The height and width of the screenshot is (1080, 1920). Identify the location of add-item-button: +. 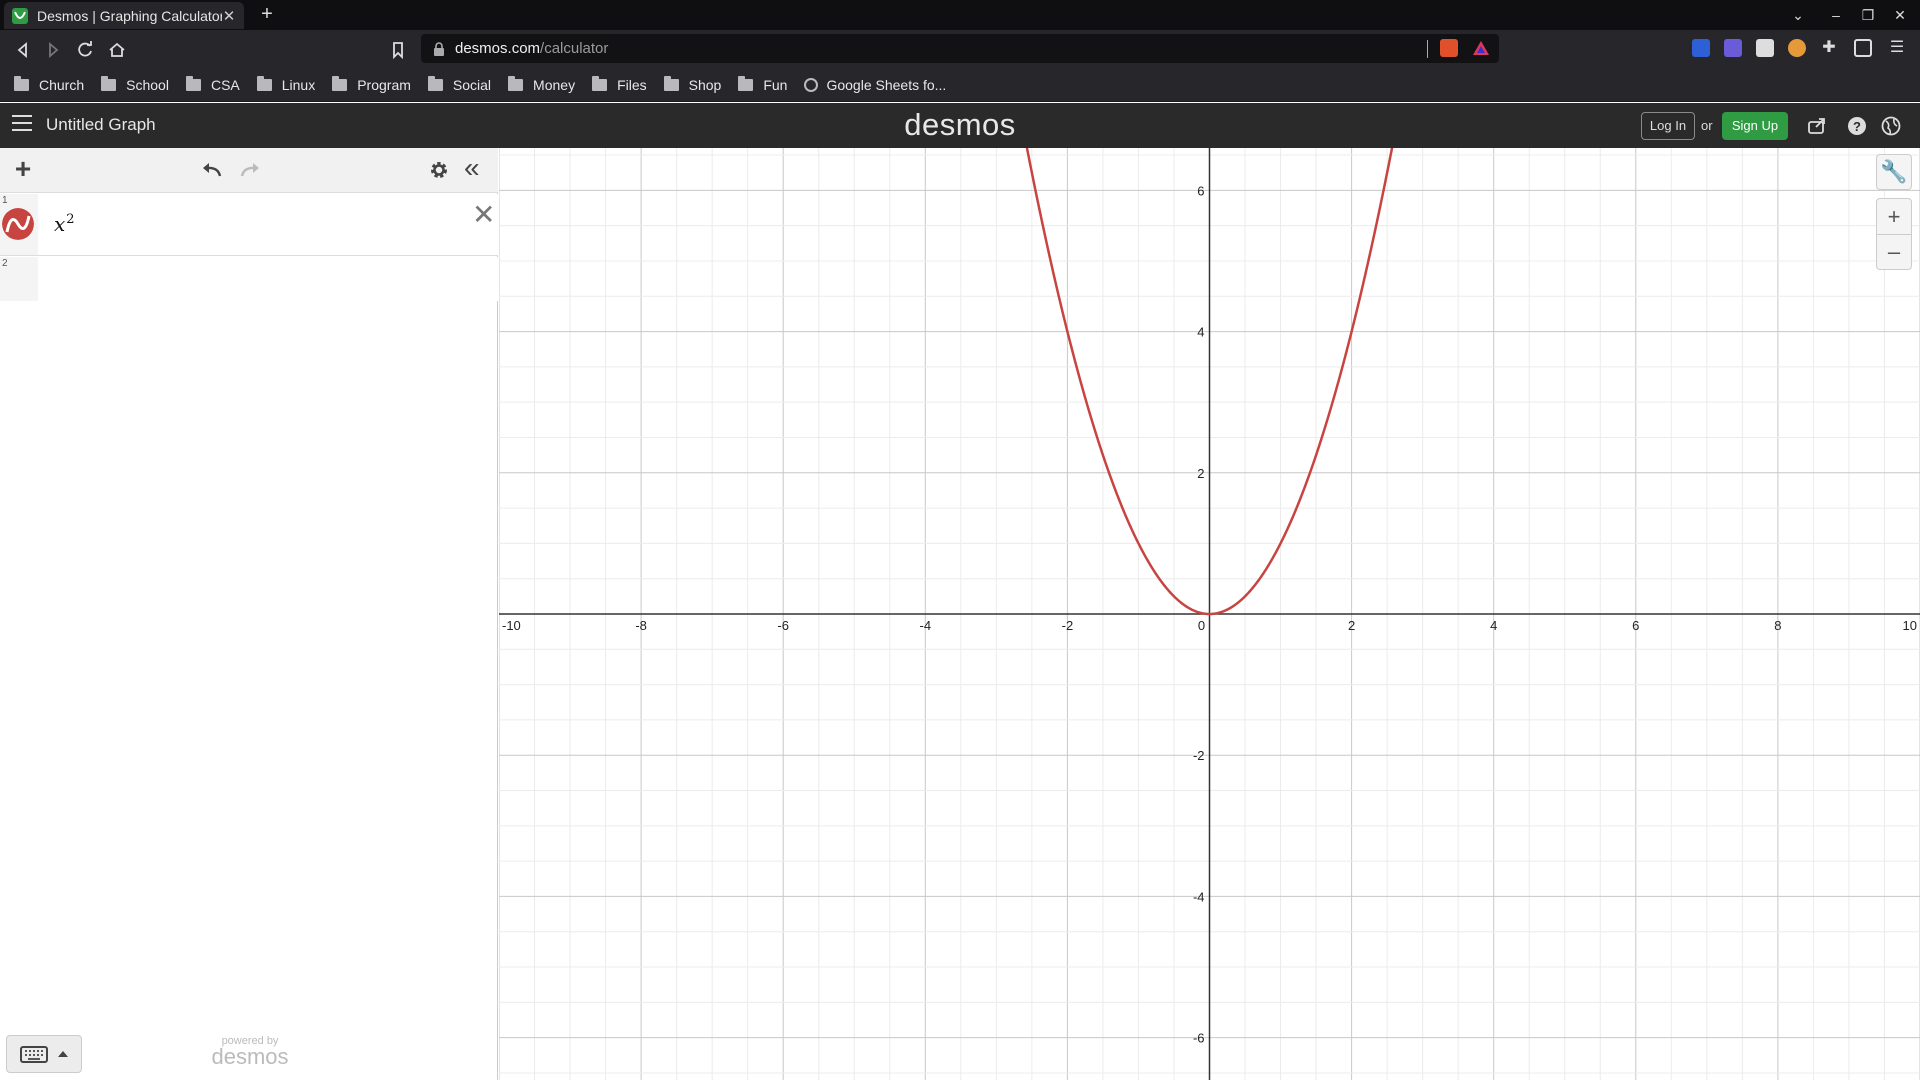
(23, 168).